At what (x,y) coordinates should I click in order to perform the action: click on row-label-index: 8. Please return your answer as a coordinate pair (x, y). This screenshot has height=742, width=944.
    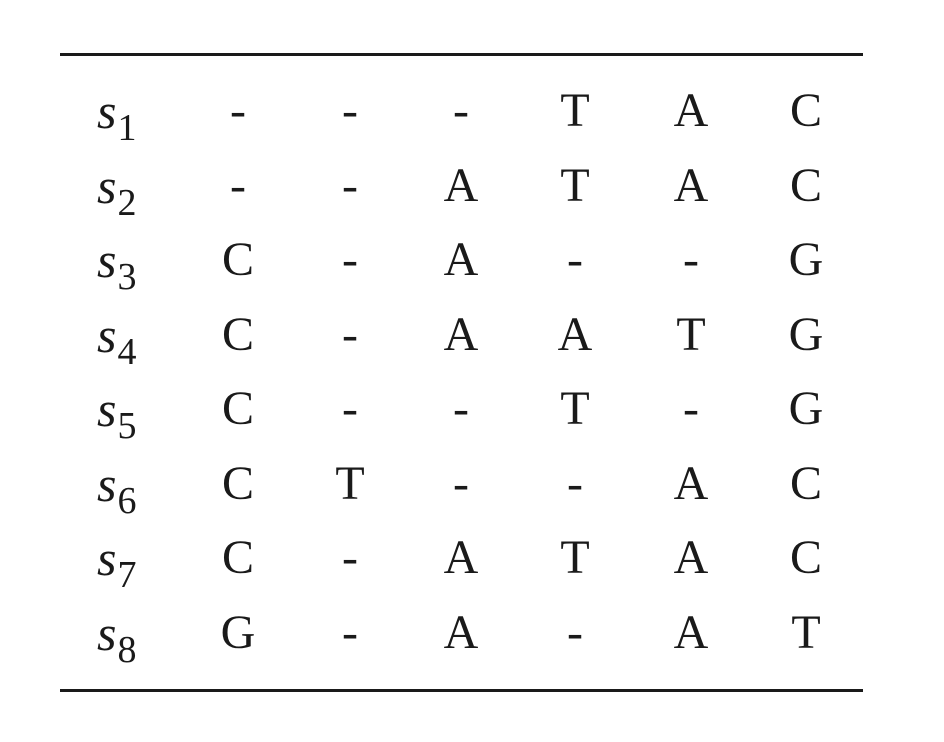
    Looking at the image, I should click on (127, 649).